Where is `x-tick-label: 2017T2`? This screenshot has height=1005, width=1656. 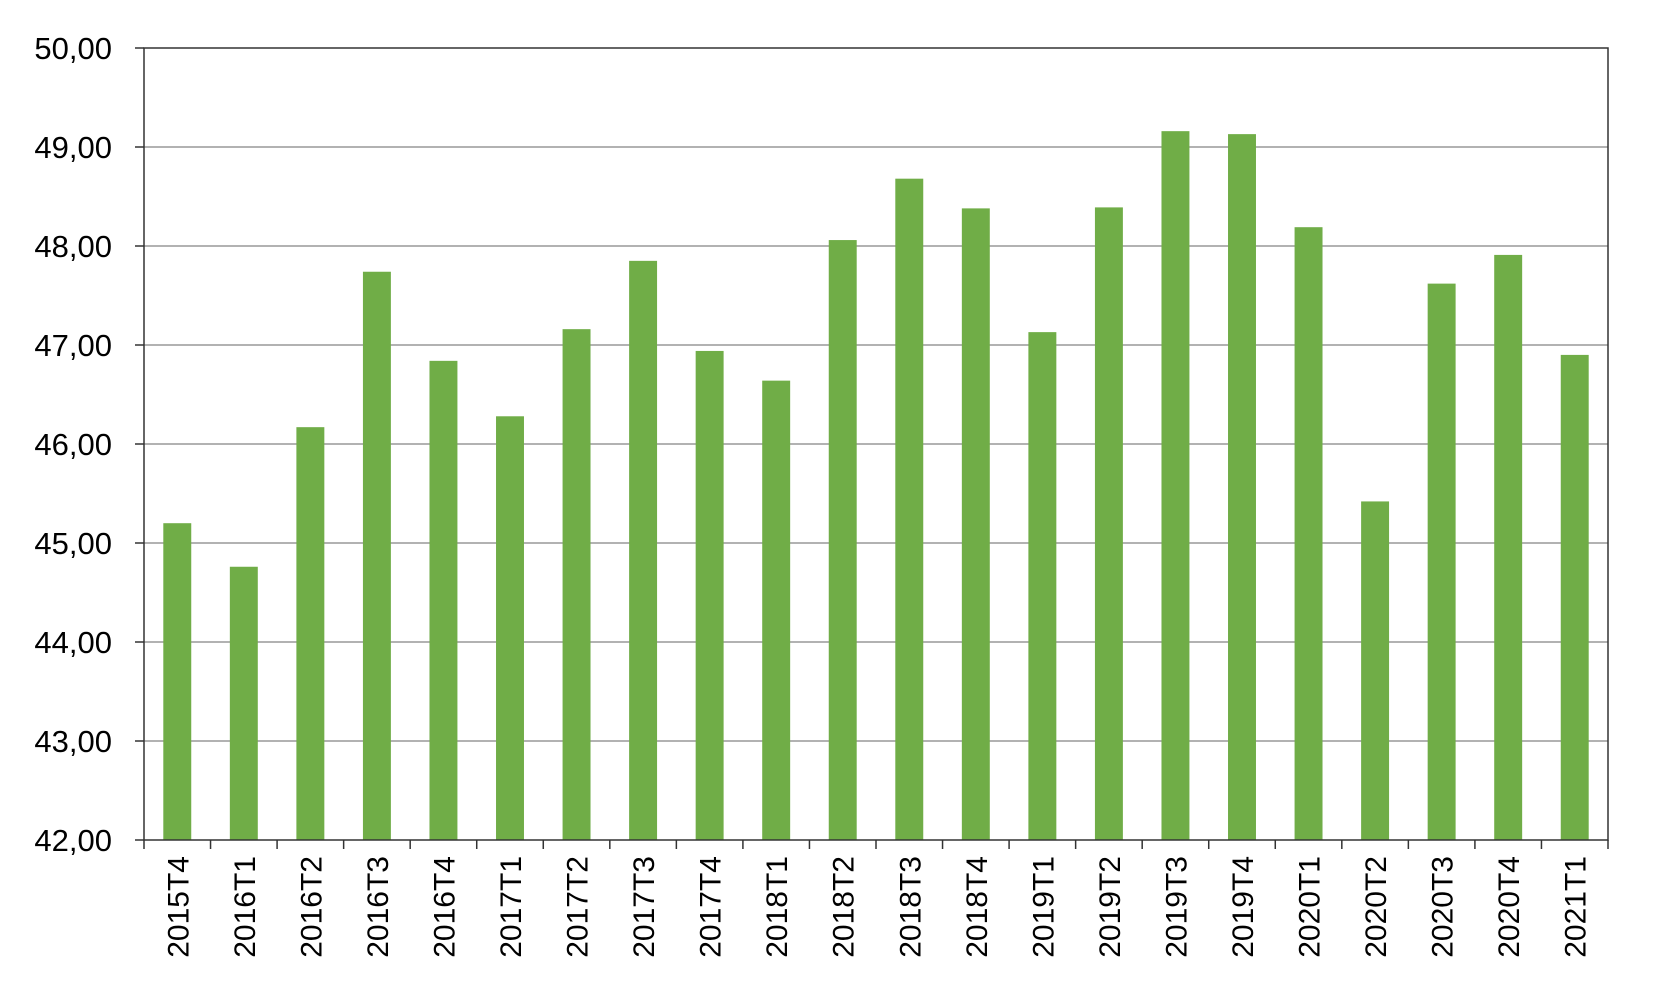 x-tick-label: 2017T2 is located at coordinates (578, 907).